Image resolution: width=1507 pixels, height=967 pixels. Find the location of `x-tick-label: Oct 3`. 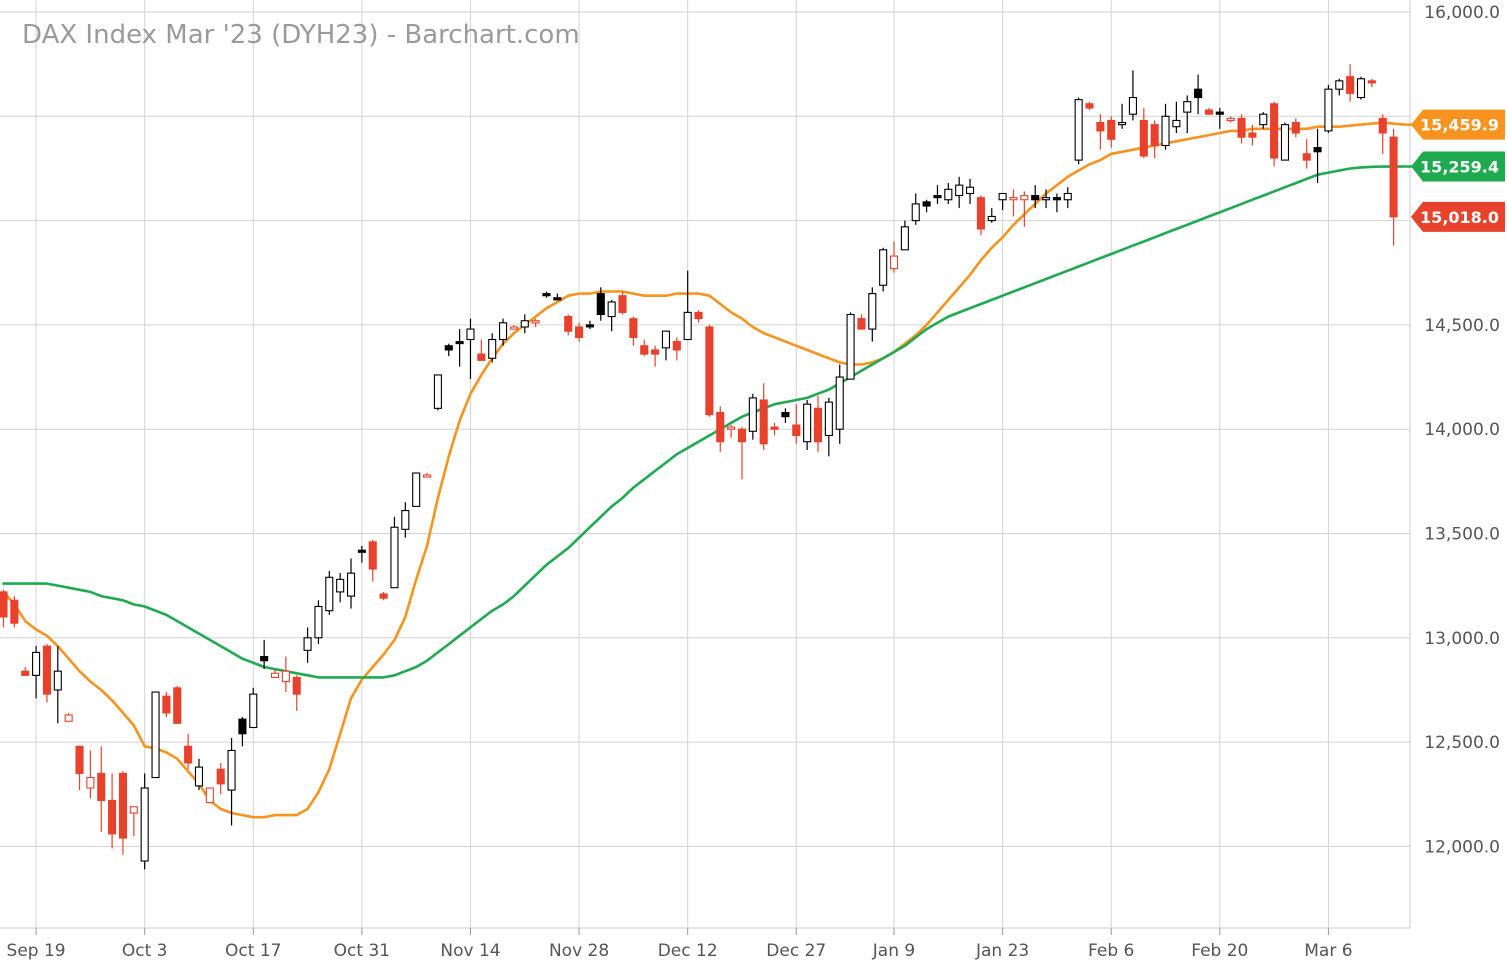

x-tick-label: Oct 3 is located at coordinates (145, 951).